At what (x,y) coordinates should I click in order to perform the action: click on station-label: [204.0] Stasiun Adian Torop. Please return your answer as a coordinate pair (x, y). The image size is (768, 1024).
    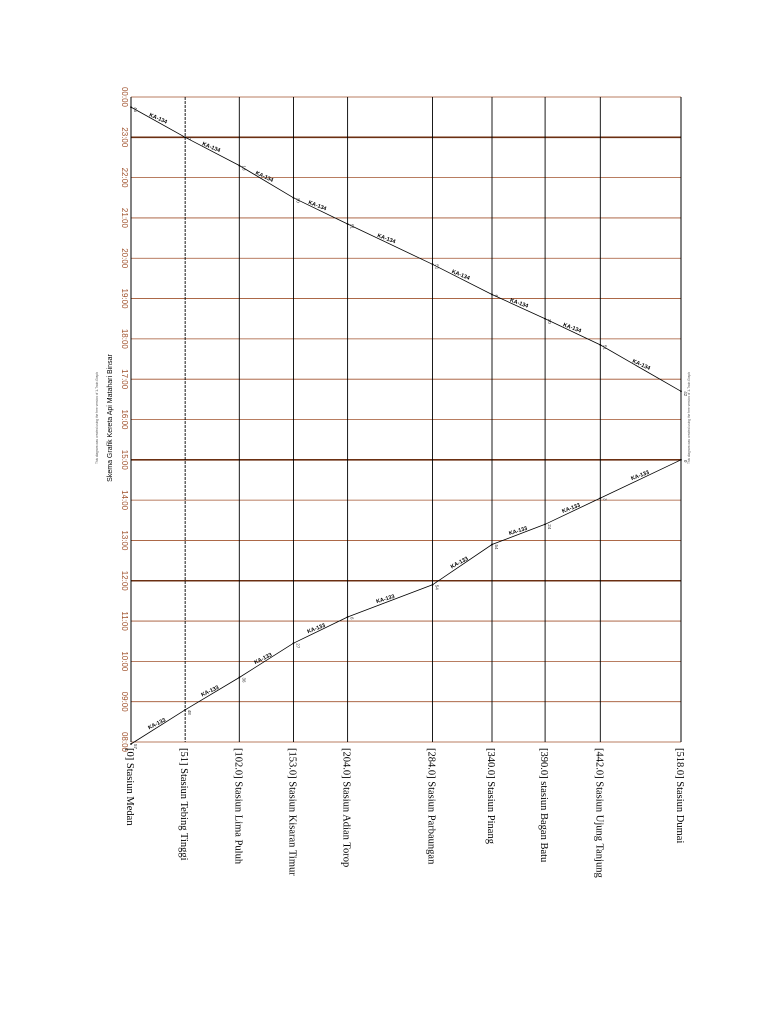
    Looking at the image, I should click on (346, 807).